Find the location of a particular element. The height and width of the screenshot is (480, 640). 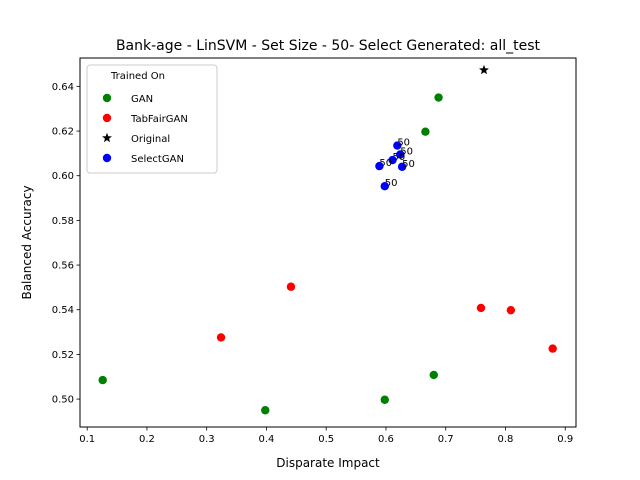

legend-marker-original is located at coordinates (107, 137).